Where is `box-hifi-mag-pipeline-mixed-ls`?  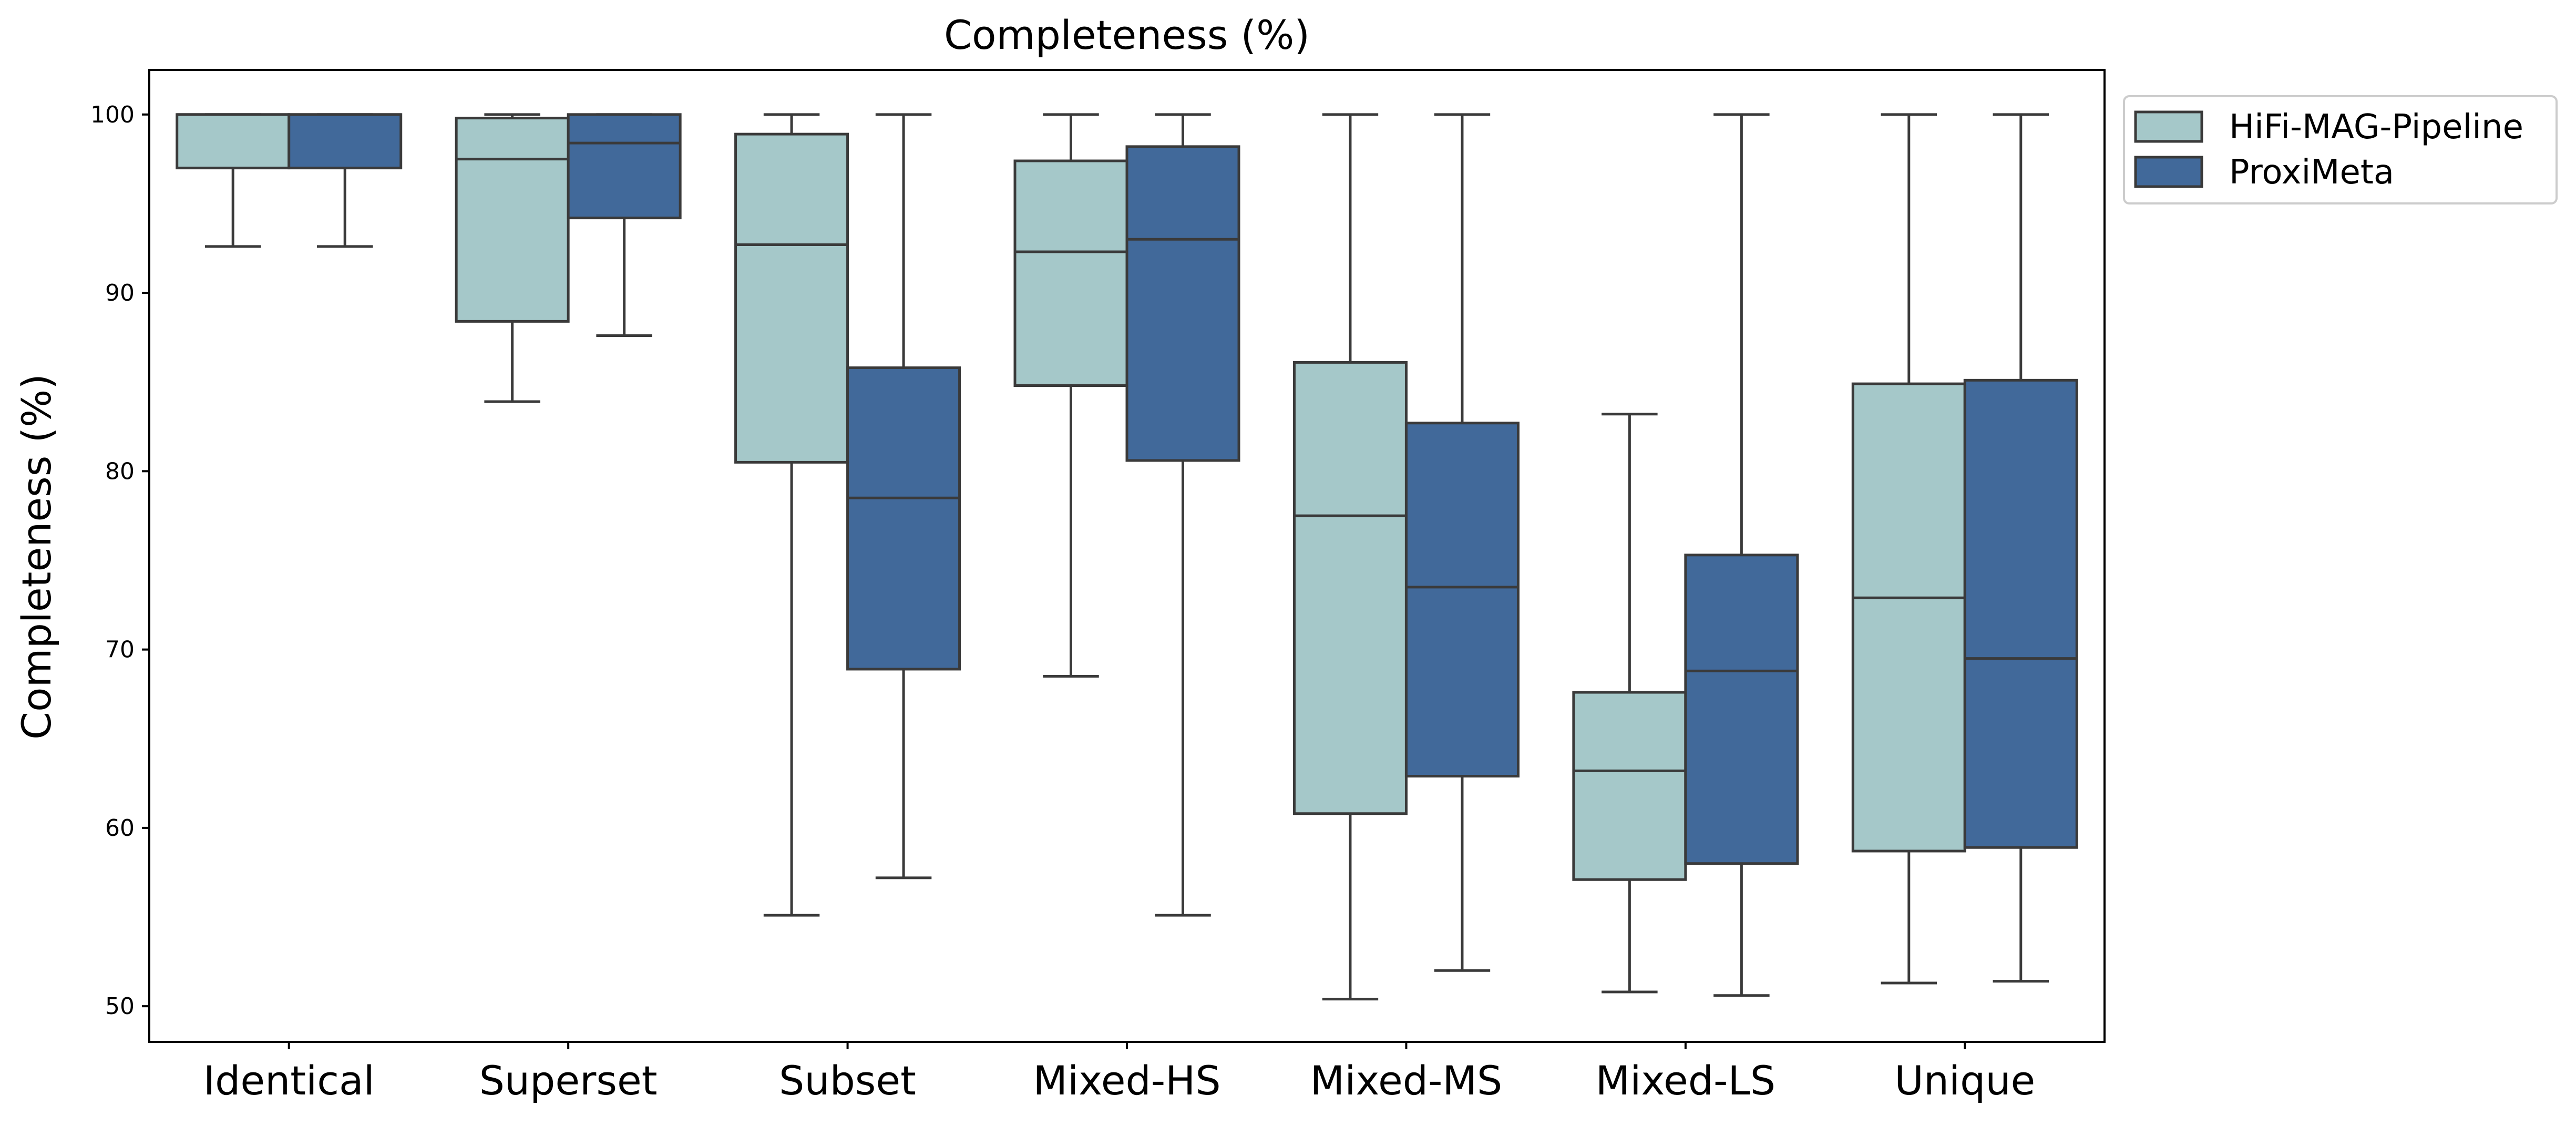 box-hifi-mag-pipeline-mixed-ls is located at coordinates (1629, 704).